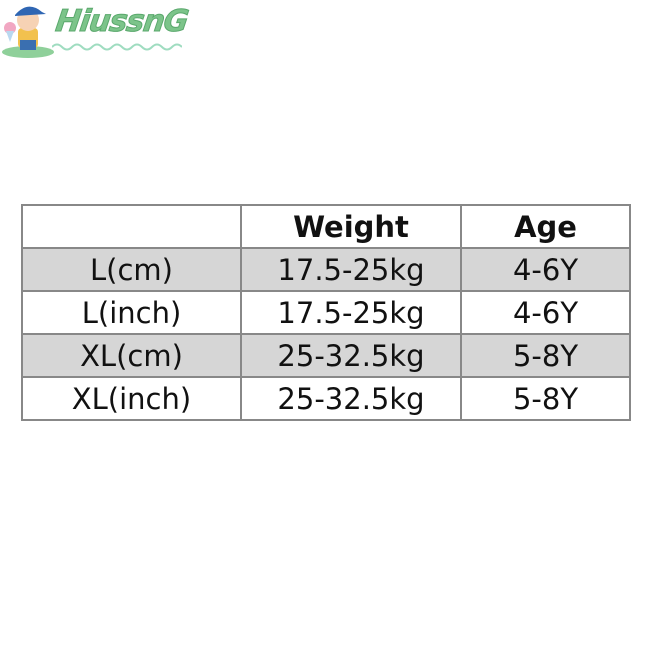  I want to click on table-row: L(inch) 17.5-25kg 4-6Y, so click(326, 312).